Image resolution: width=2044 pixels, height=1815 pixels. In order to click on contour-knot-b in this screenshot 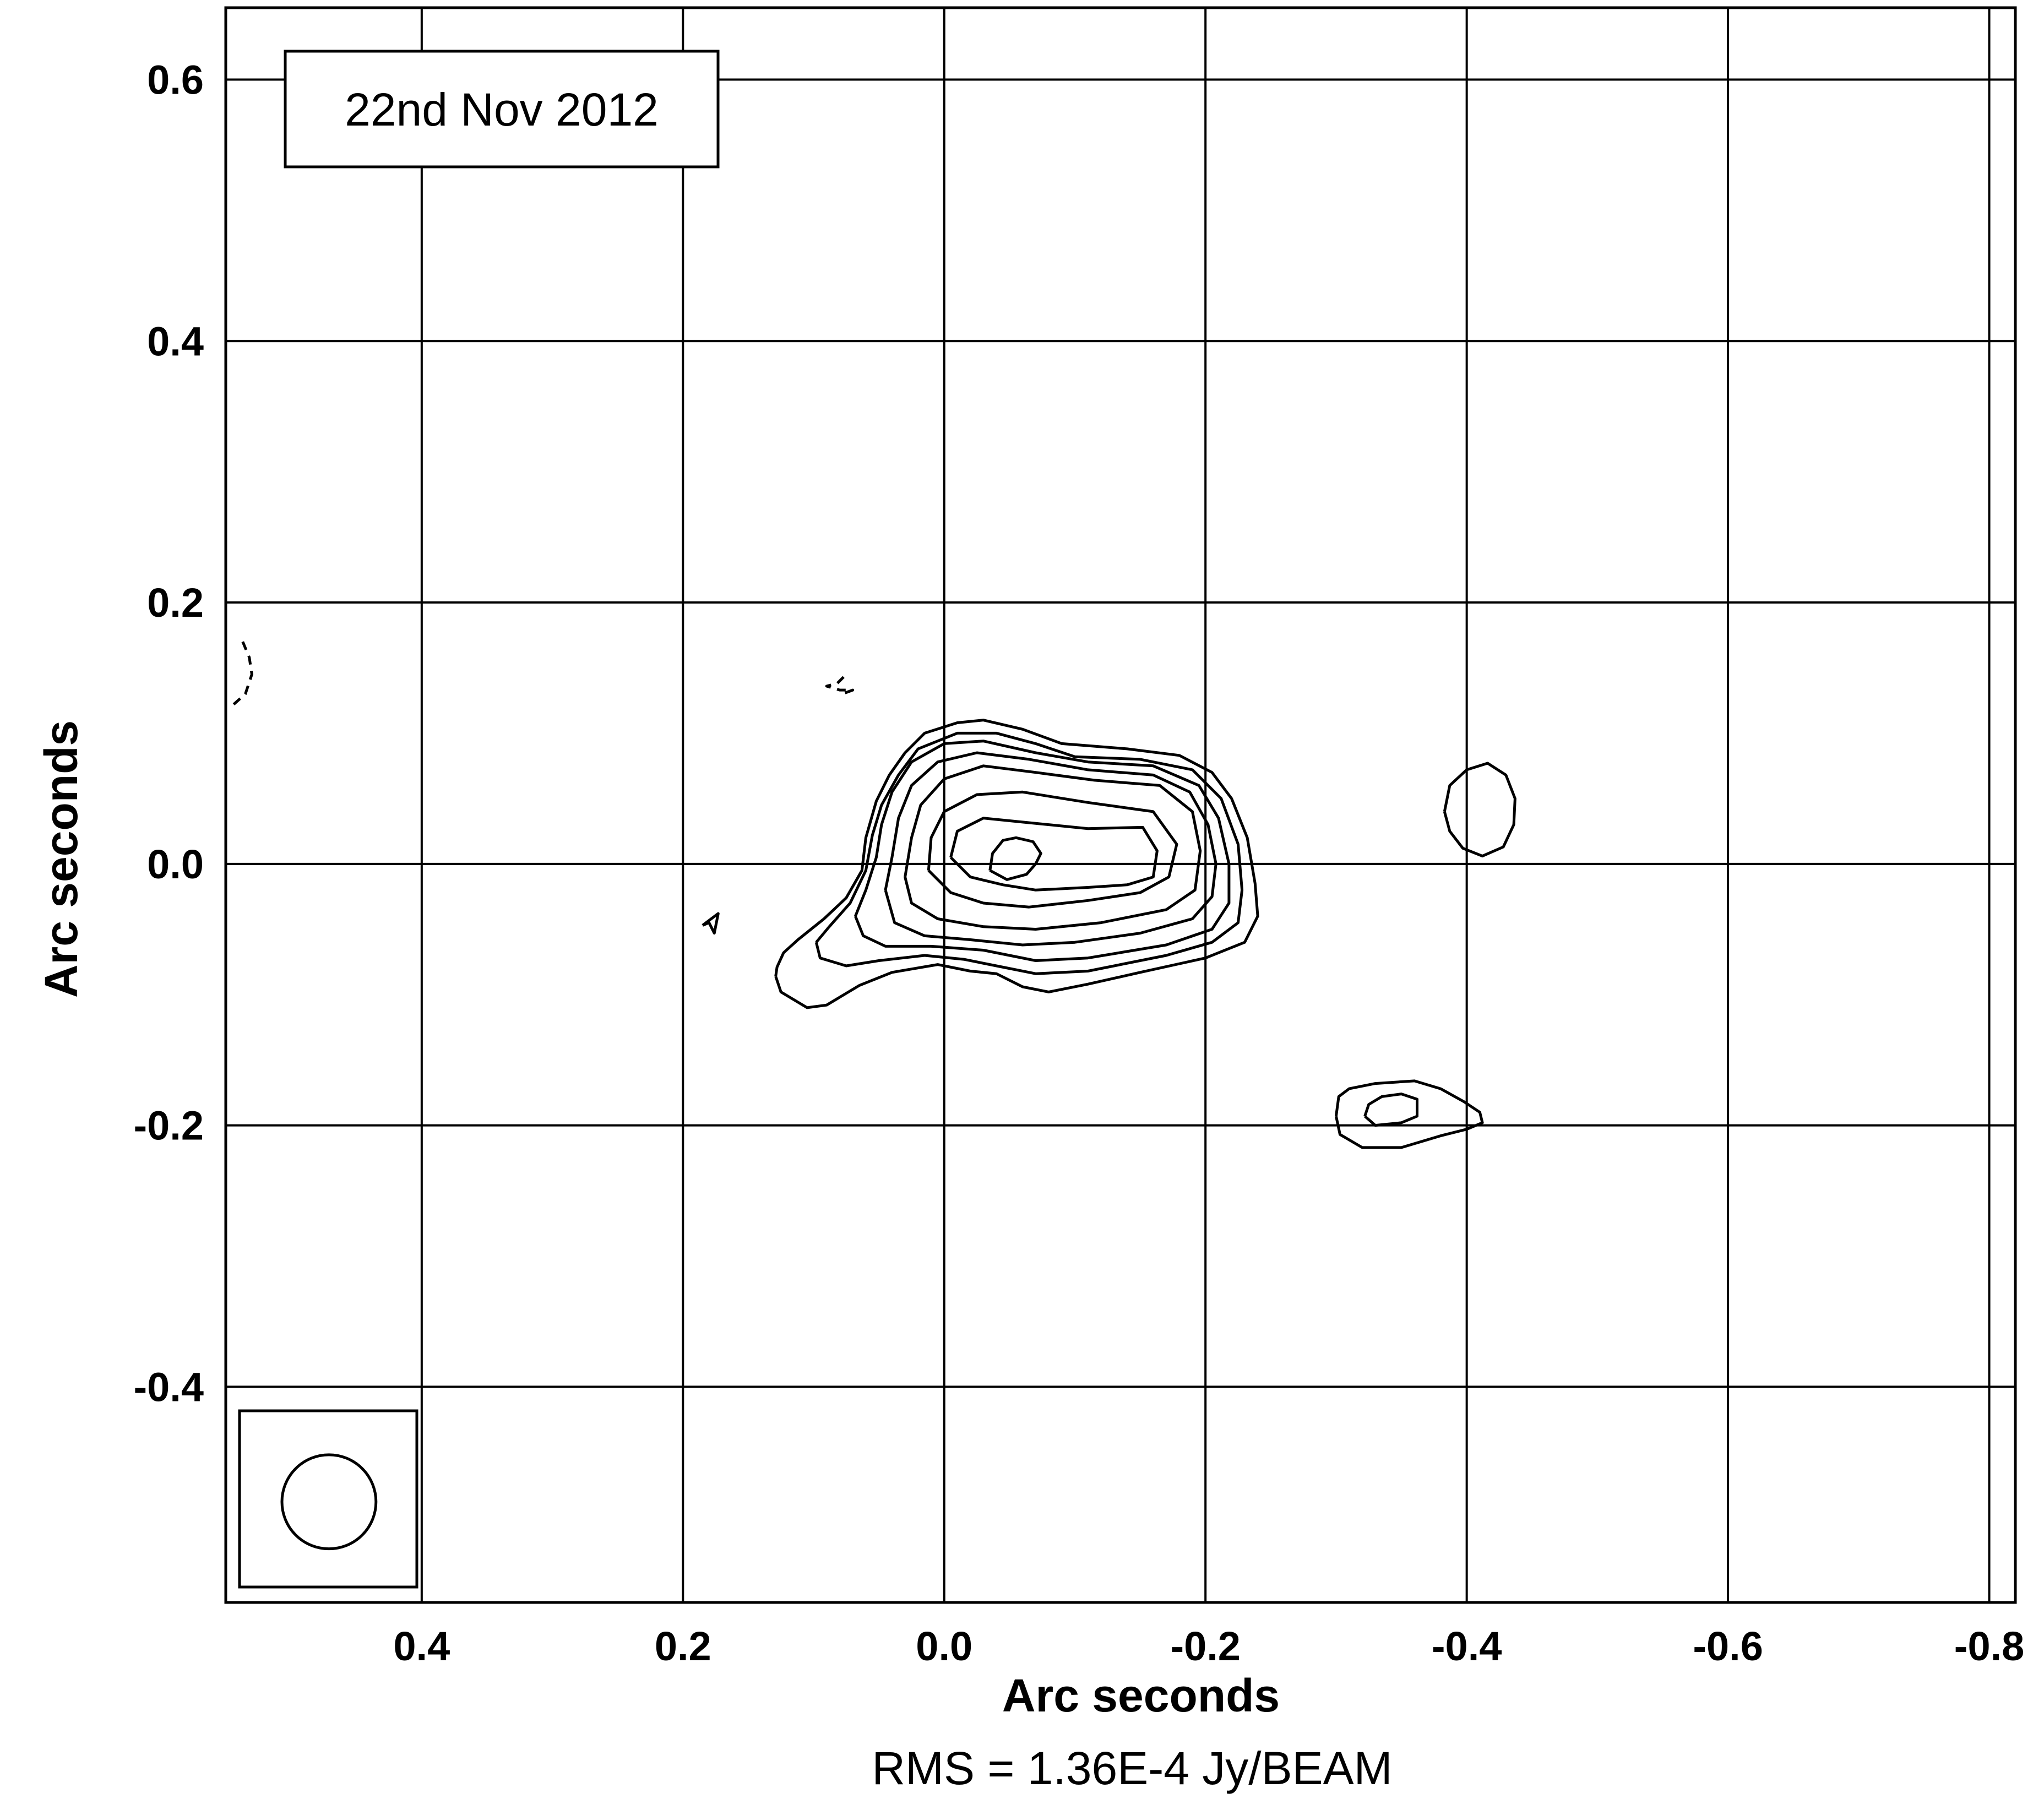, I will do `click(1479, 810)`.